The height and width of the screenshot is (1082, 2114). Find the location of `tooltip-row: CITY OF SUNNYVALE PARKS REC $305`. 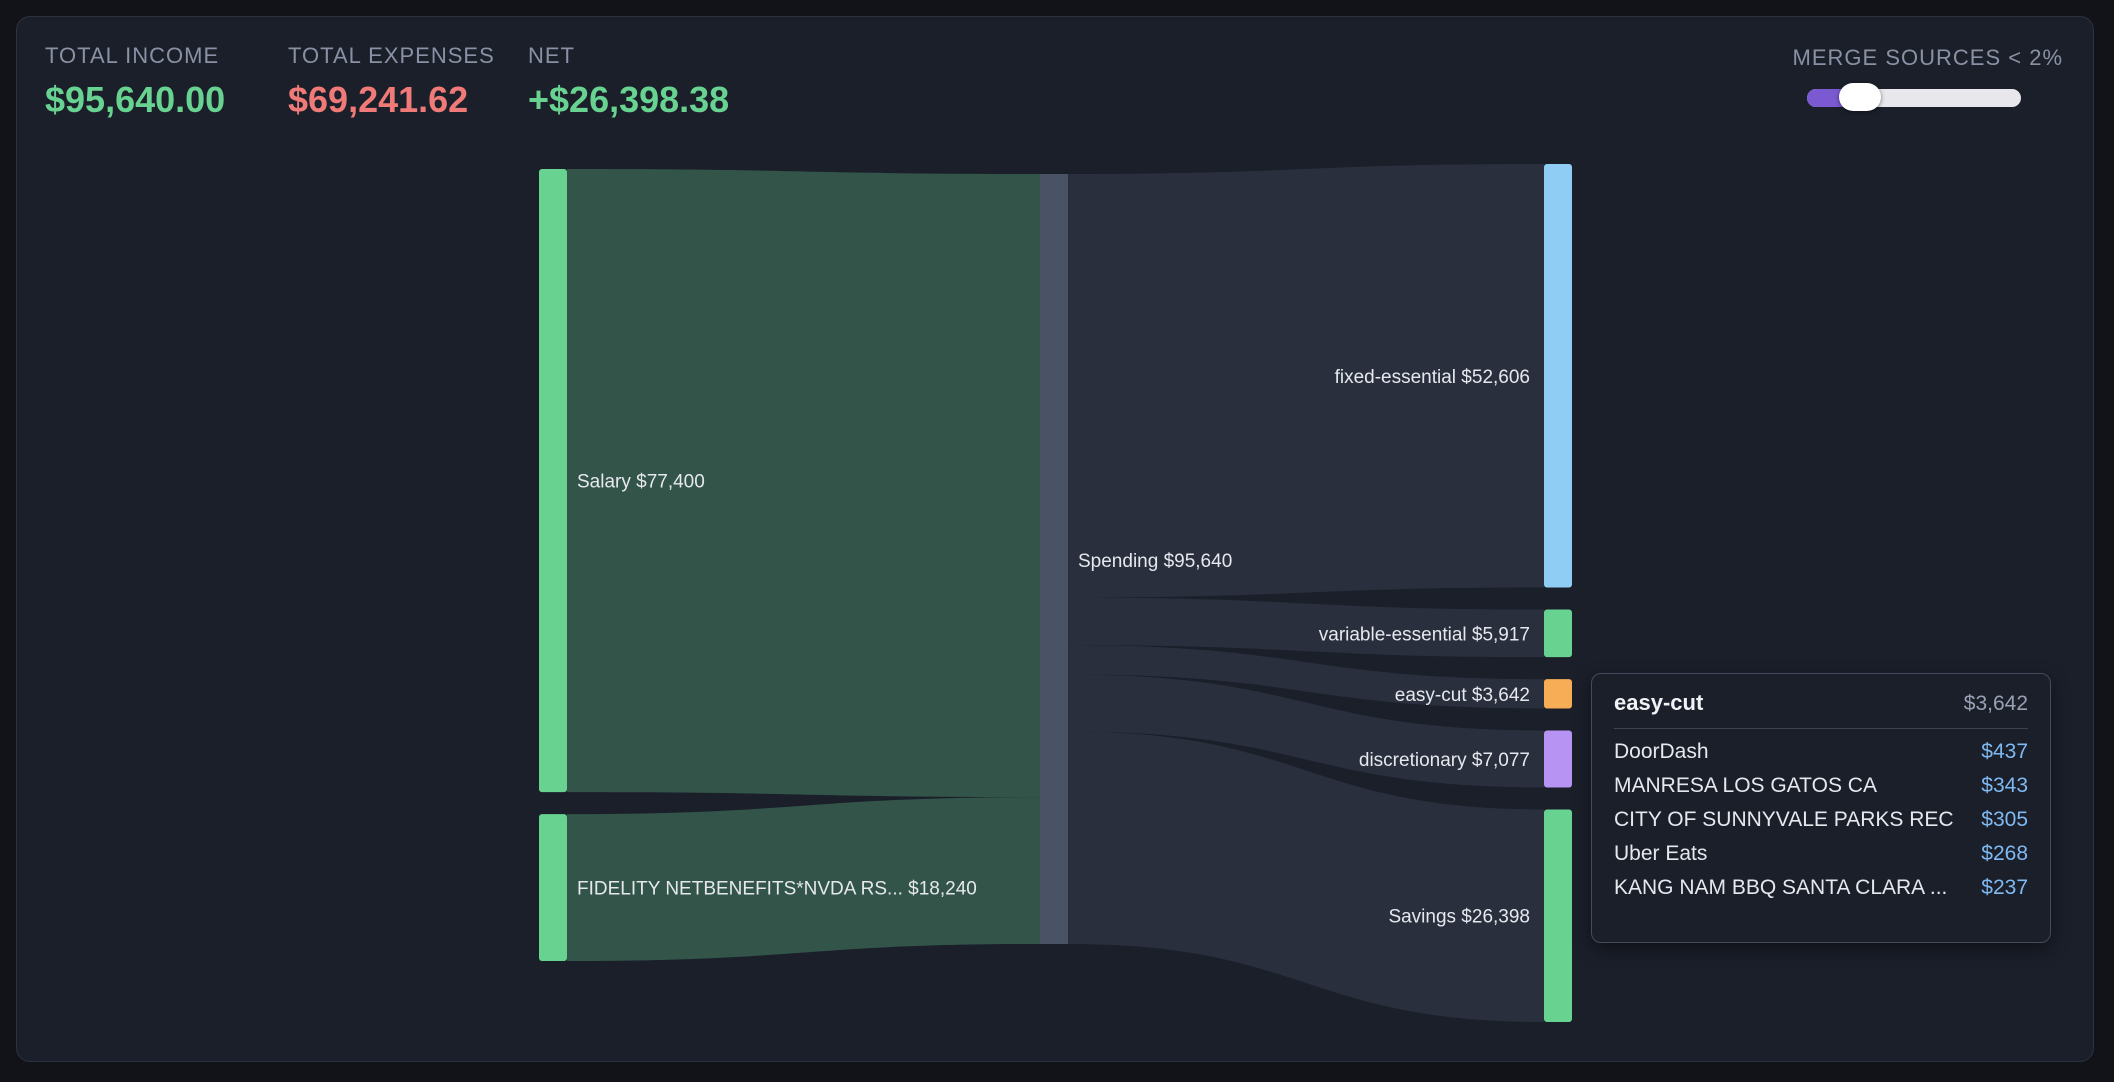

tooltip-row: CITY OF SUNNYVALE PARKS REC $305 is located at coordinates (1821, 820).